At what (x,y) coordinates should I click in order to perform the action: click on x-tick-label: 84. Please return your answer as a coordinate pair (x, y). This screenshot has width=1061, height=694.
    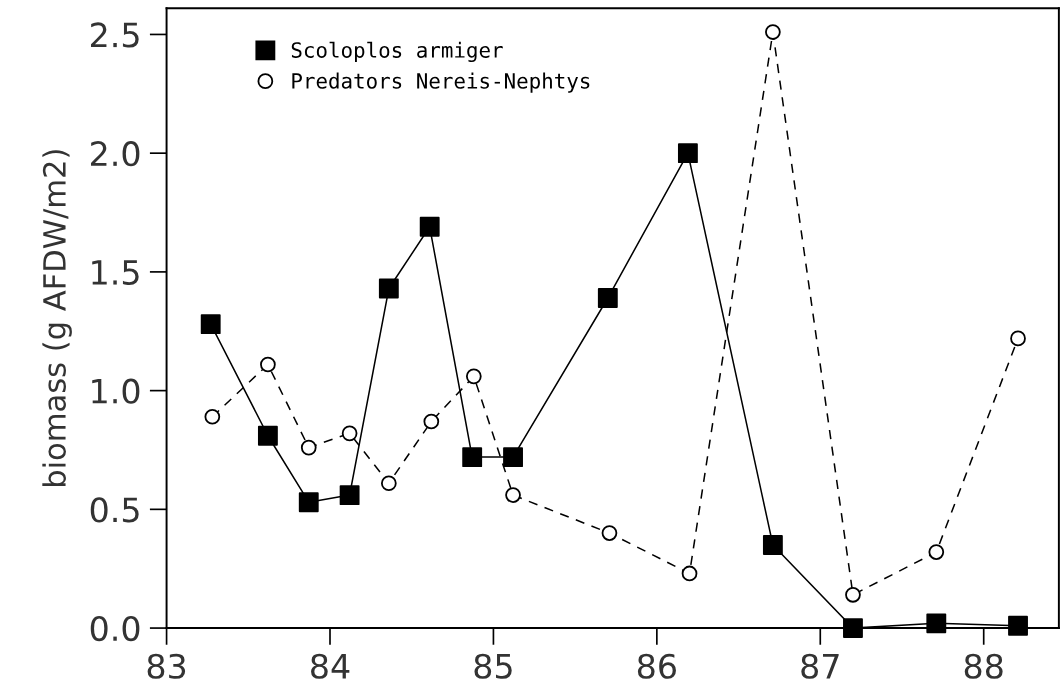
    Looking at the image, I should click on (330, 666).